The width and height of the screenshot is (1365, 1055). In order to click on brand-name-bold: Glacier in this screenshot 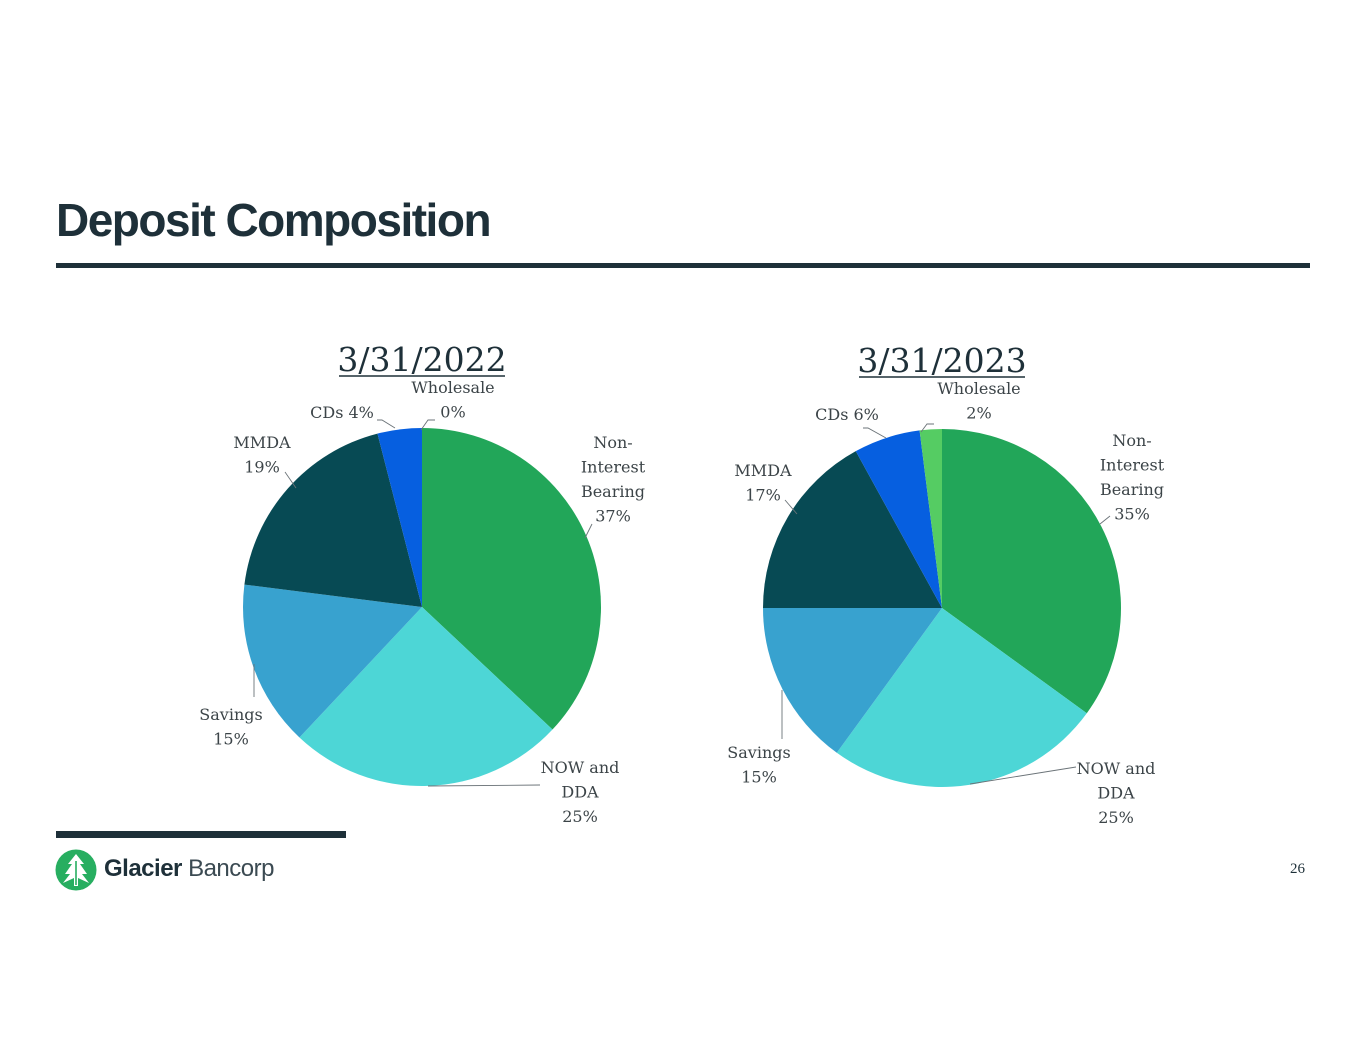, I will do `click(143, 868)`.